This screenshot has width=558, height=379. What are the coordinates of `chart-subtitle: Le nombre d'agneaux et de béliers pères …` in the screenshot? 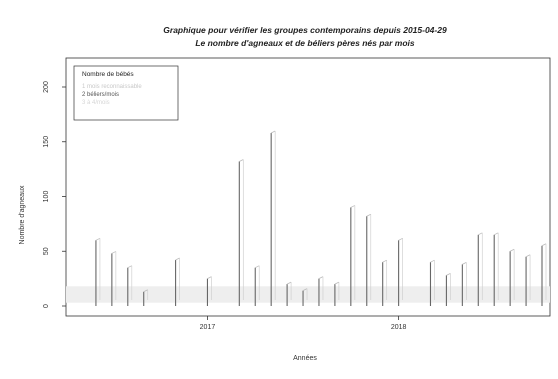 It's located at (305, 43).